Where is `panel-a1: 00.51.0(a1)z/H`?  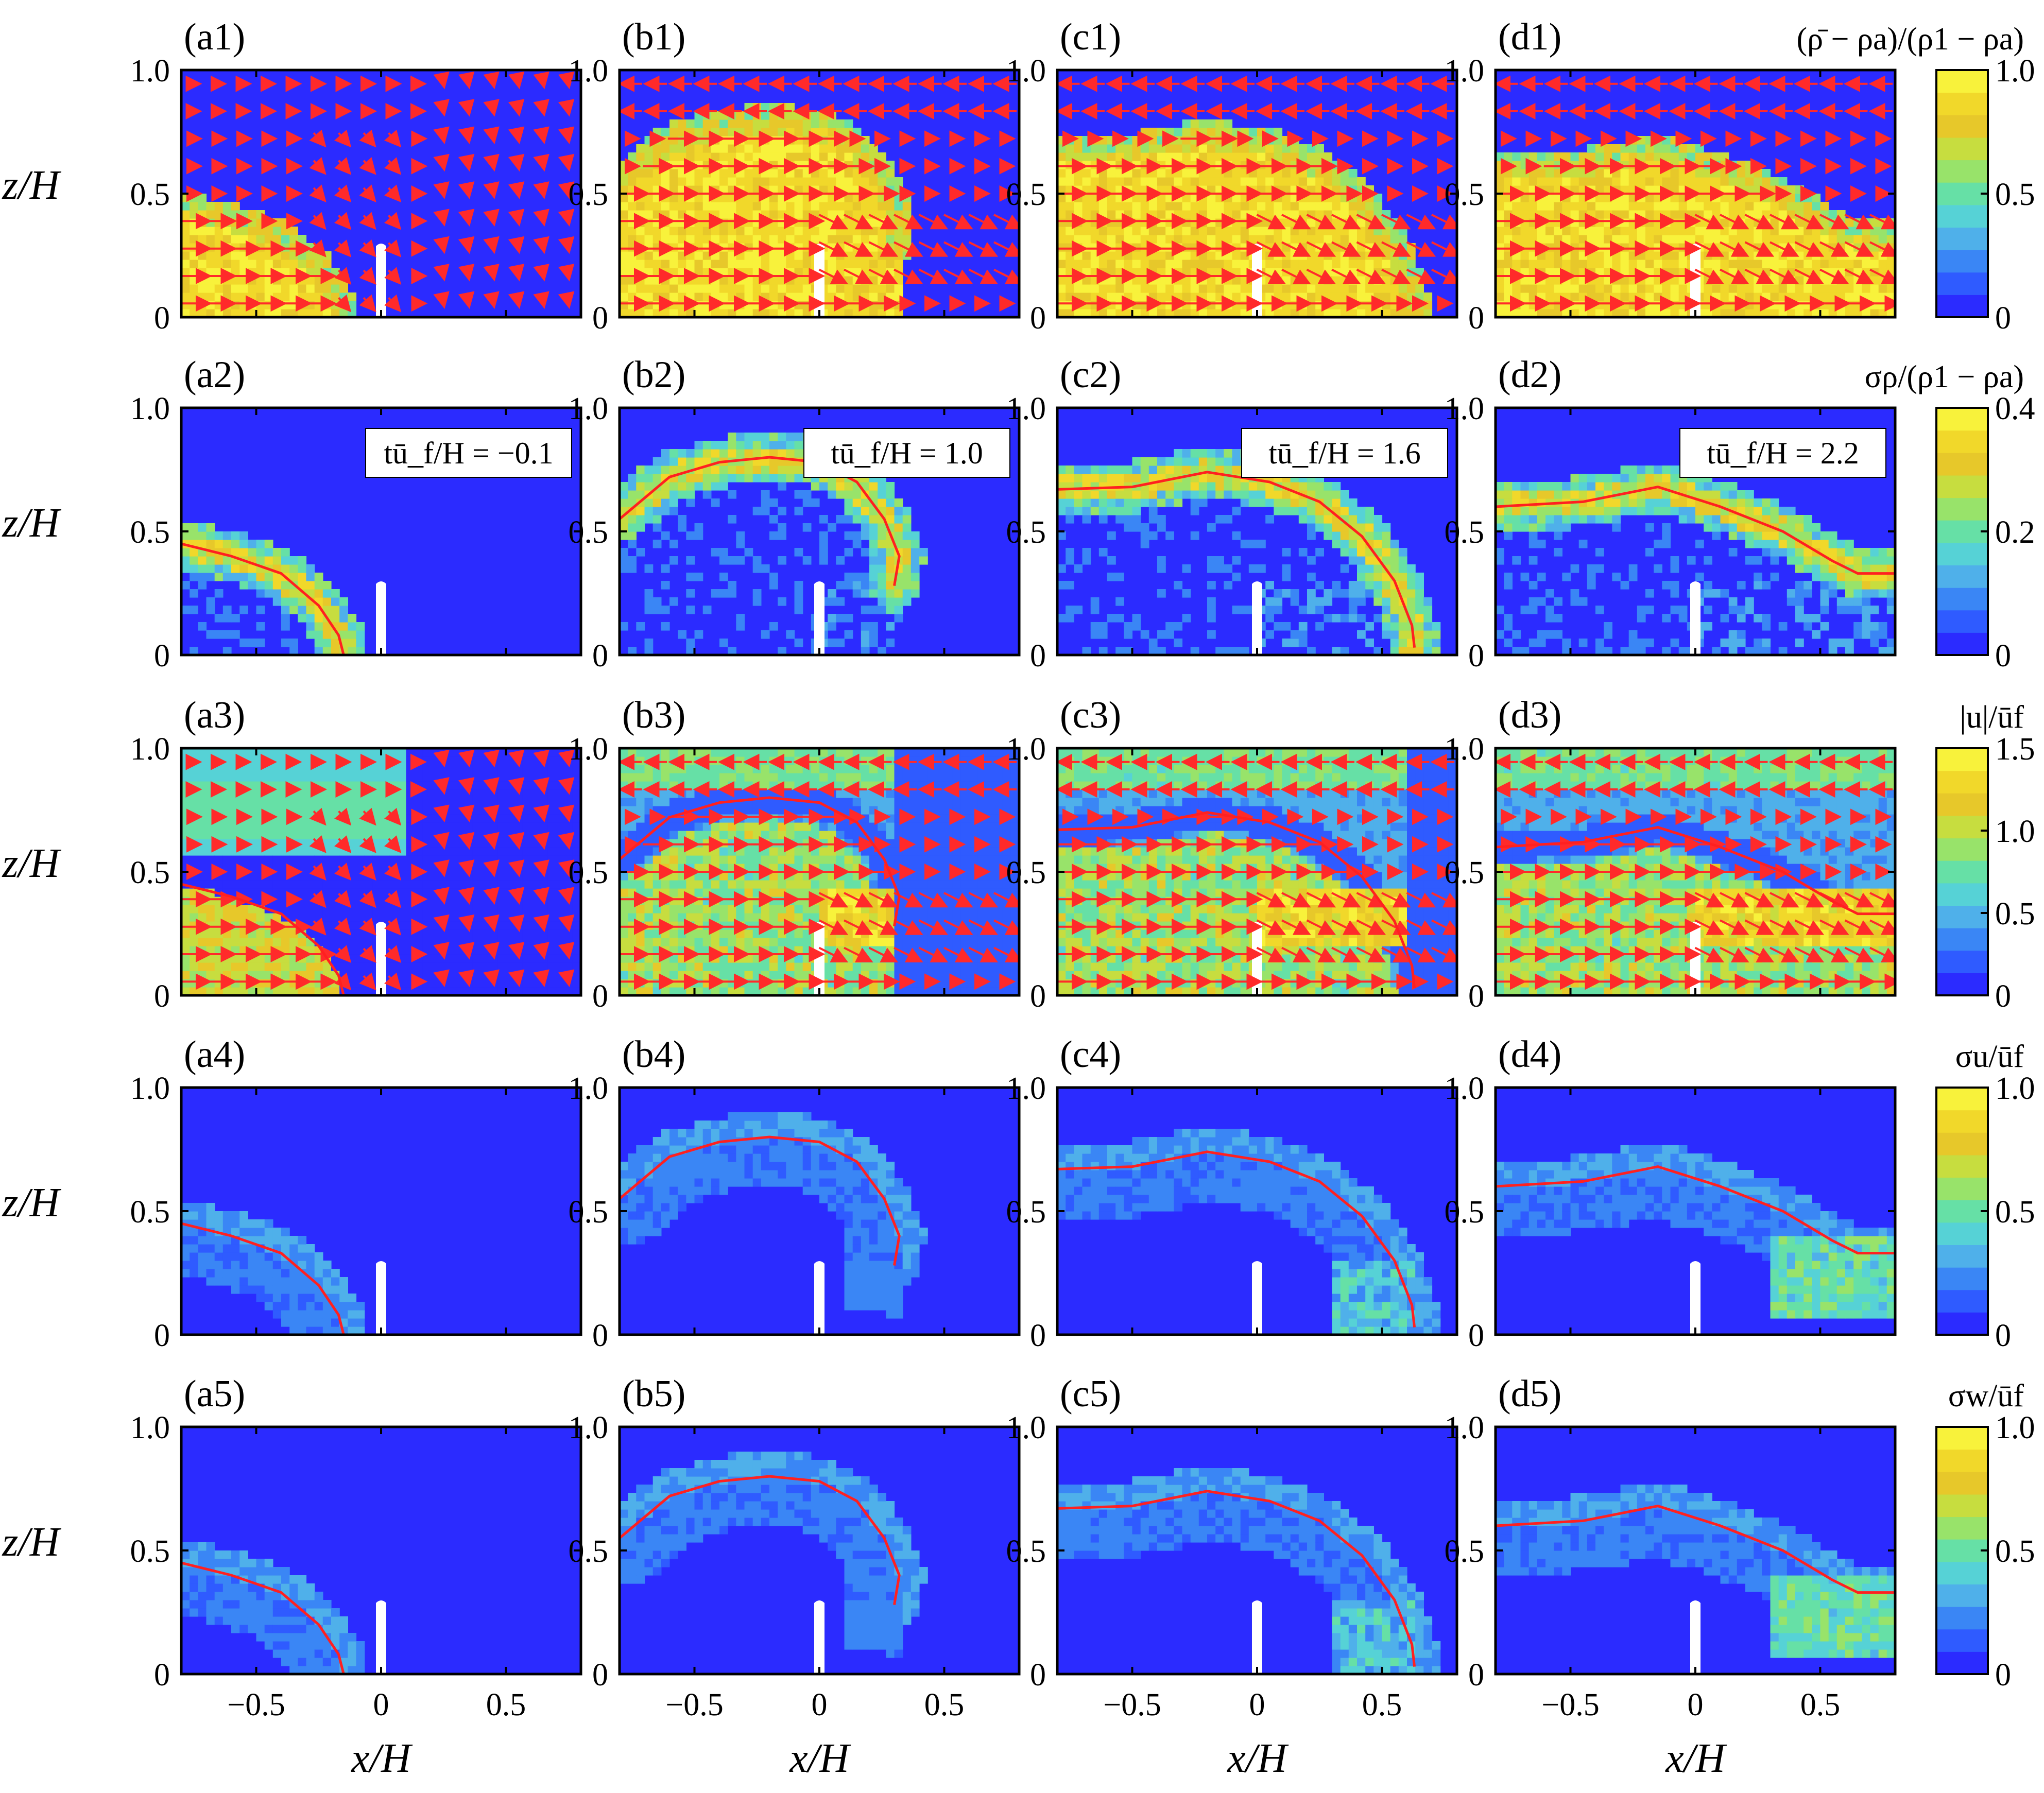
panel-a1: 00.51.0(a1)z/H is located at coordinates (291, 176).